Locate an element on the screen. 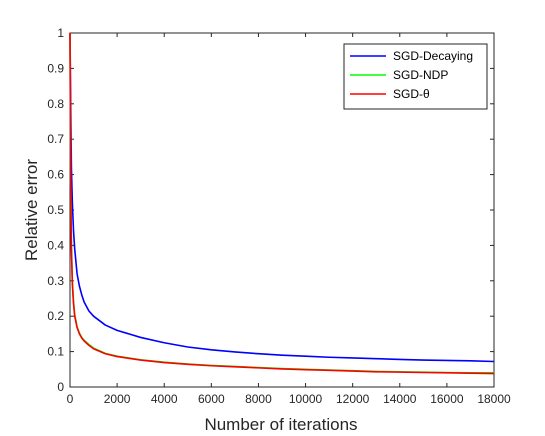 The height and width of the screenshot is (436, 545). x-axis-title: Number of iterations is located at coordinates (280, 424).